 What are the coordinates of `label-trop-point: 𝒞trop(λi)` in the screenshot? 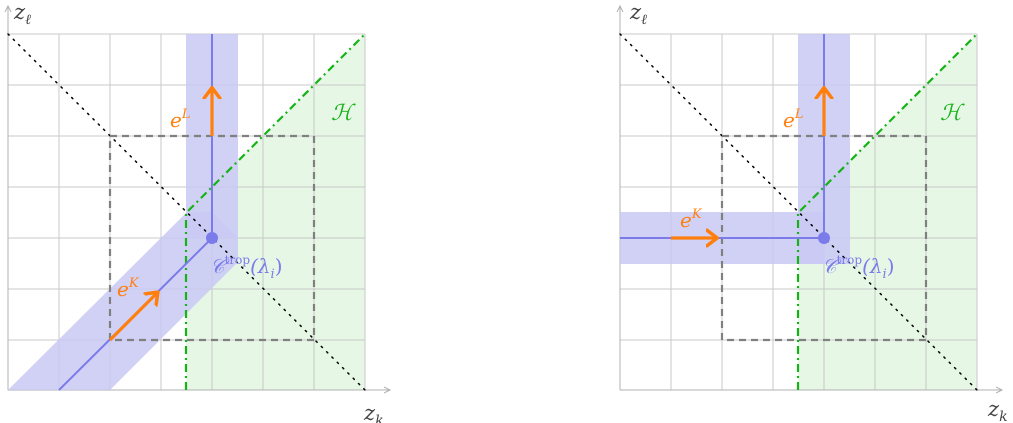 It's located at (858, 267).